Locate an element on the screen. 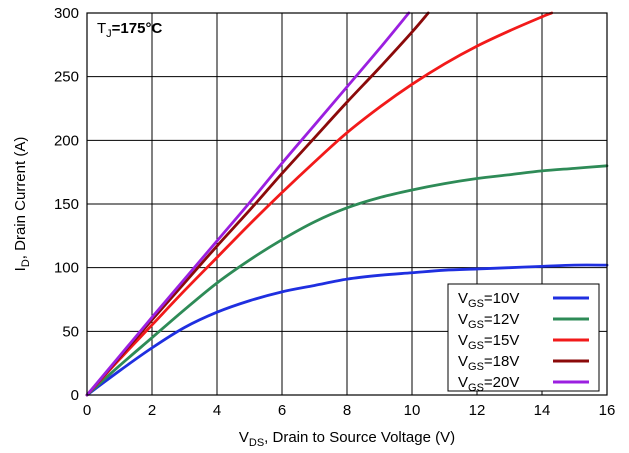 The width and height of the screenshot is (629, 453). legend-box is located at coordinates (523, 337).